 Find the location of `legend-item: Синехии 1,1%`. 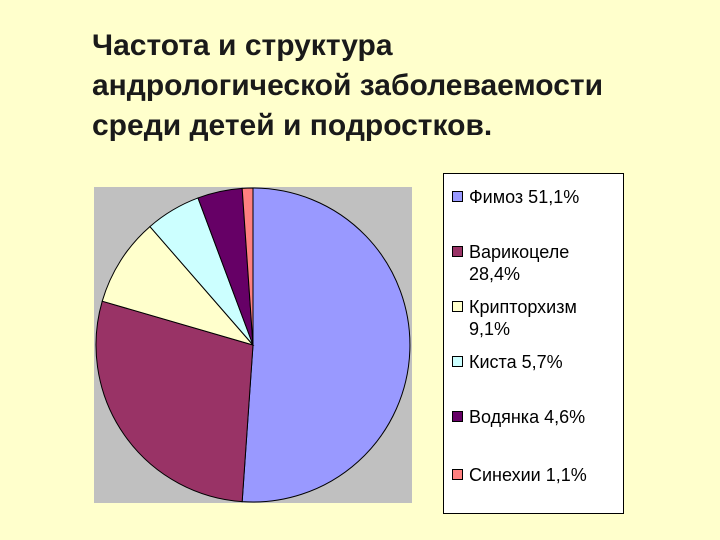

legend-item: Синехии 1,1% is located at coordinates (537, 475).